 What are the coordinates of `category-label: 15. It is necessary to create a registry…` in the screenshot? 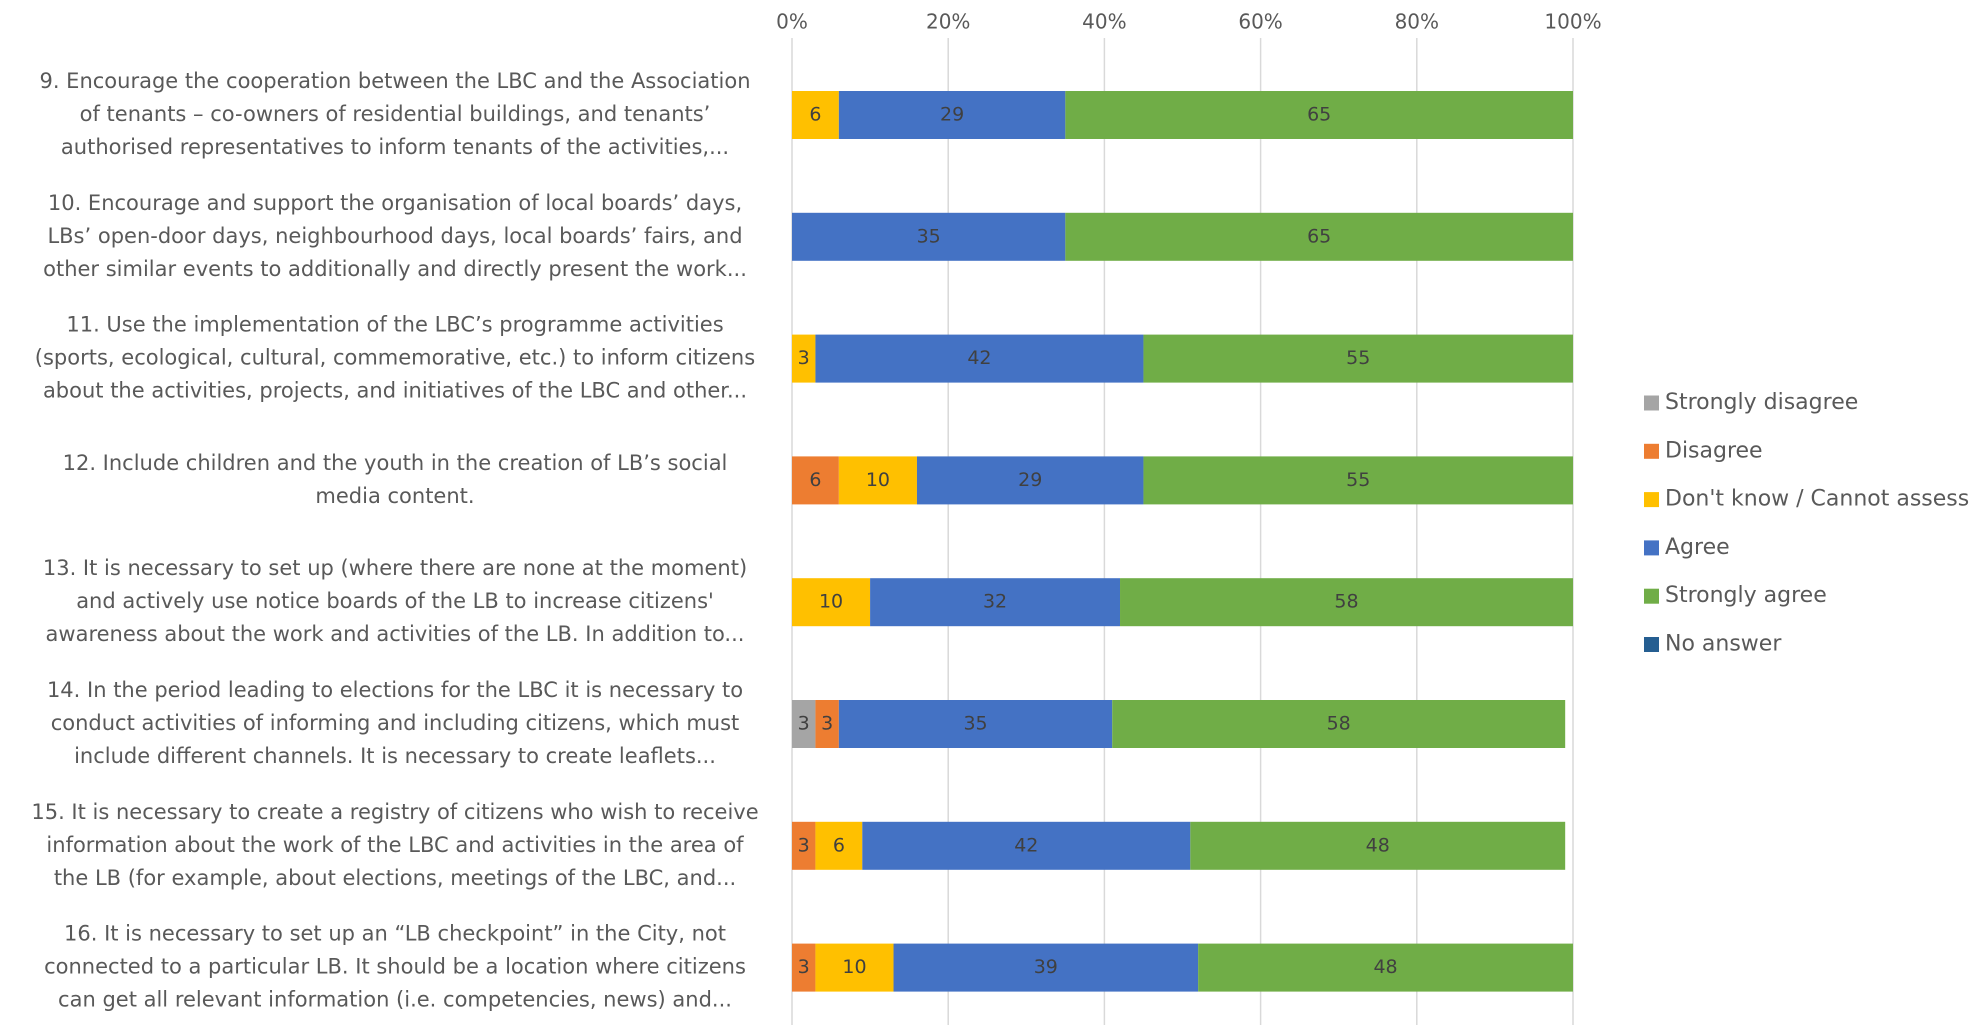 It's located at (394, 845).